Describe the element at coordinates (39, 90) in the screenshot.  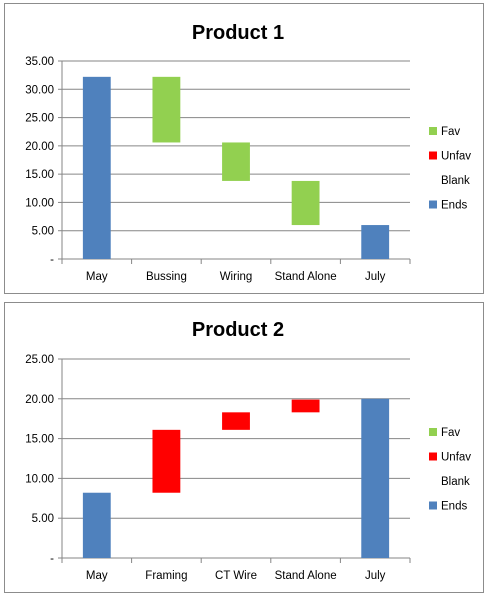
I see `y-tick-label: 30.00` at that location.